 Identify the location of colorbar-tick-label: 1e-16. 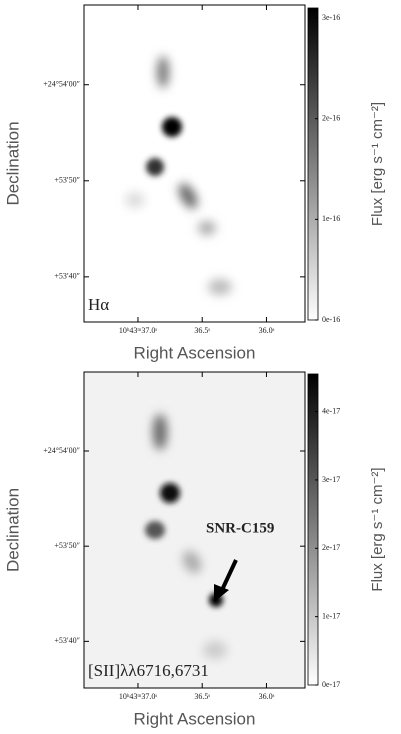
(331, 218).